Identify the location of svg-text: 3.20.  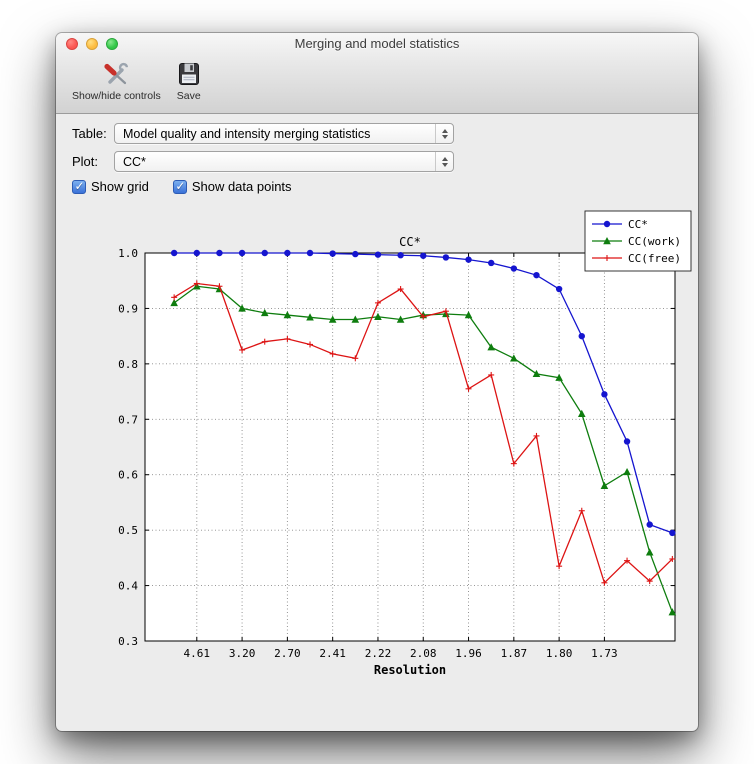
(242, 653).